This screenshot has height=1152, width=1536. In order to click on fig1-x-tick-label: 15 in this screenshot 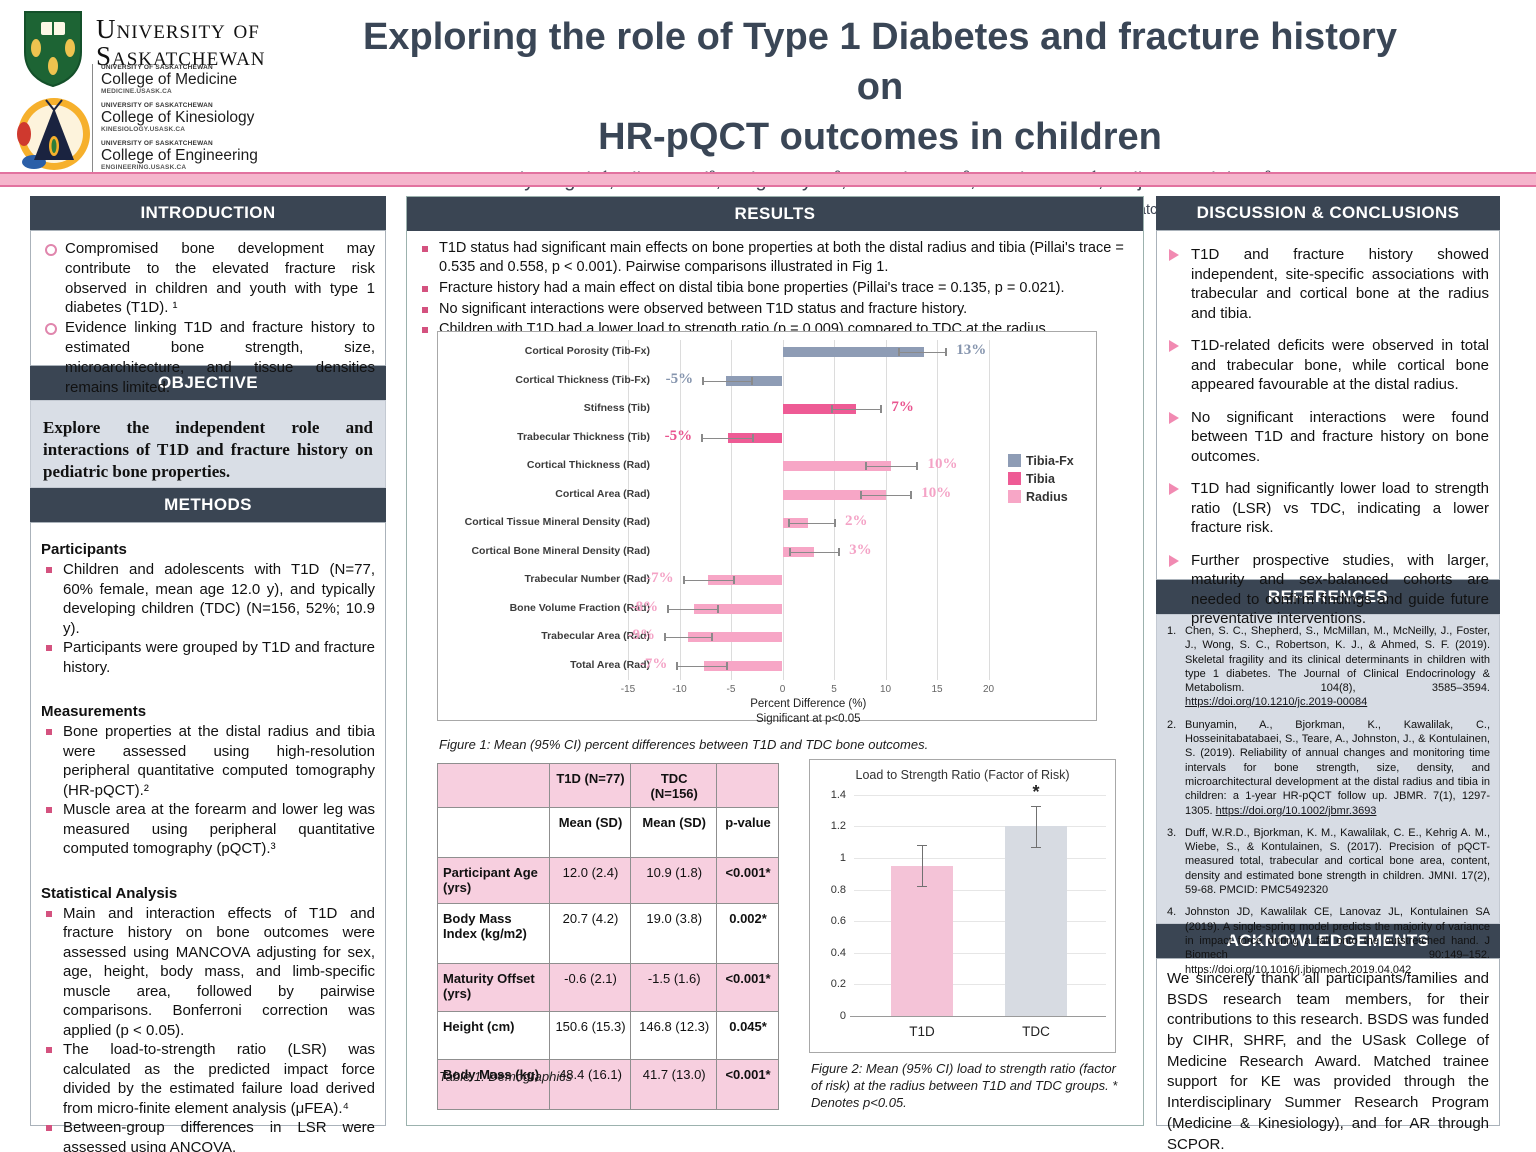, I will do `click(937, 689)`.